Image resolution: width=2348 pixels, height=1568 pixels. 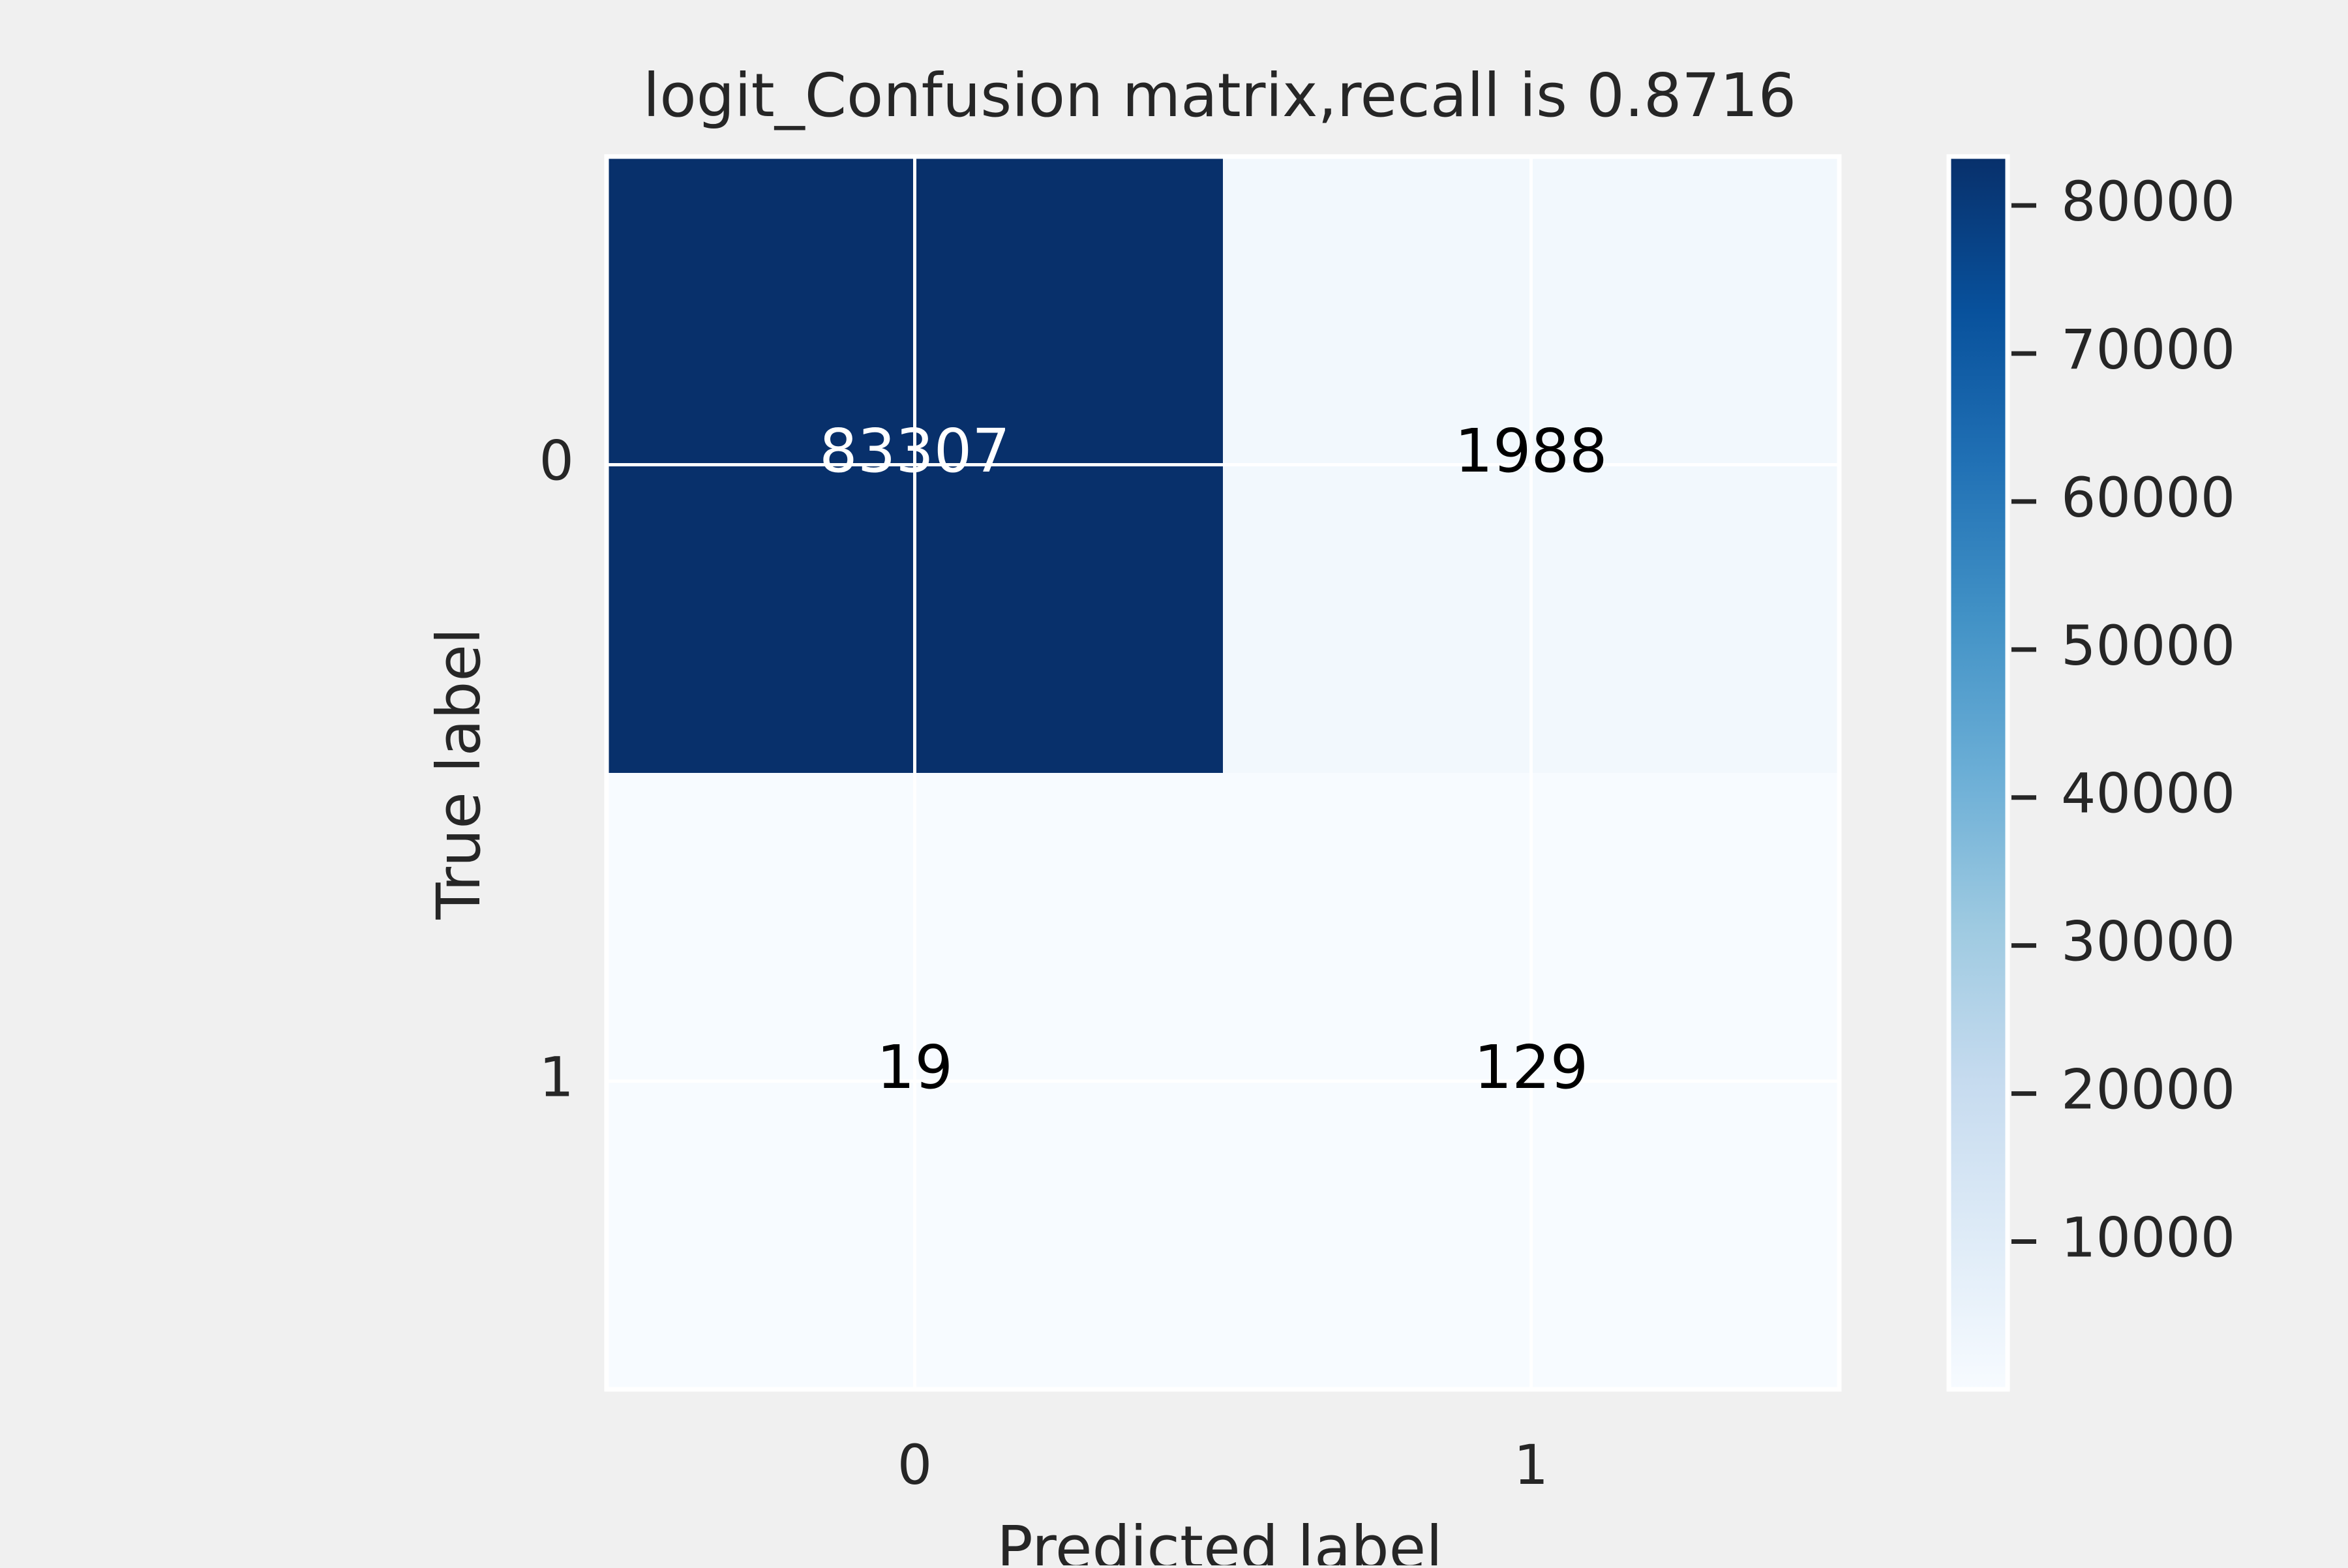 What do you see at coordinates (2148, 350) in the screenshot?
I see `colorbar-tick-label: 70000` at bounding box center [2148, 350].